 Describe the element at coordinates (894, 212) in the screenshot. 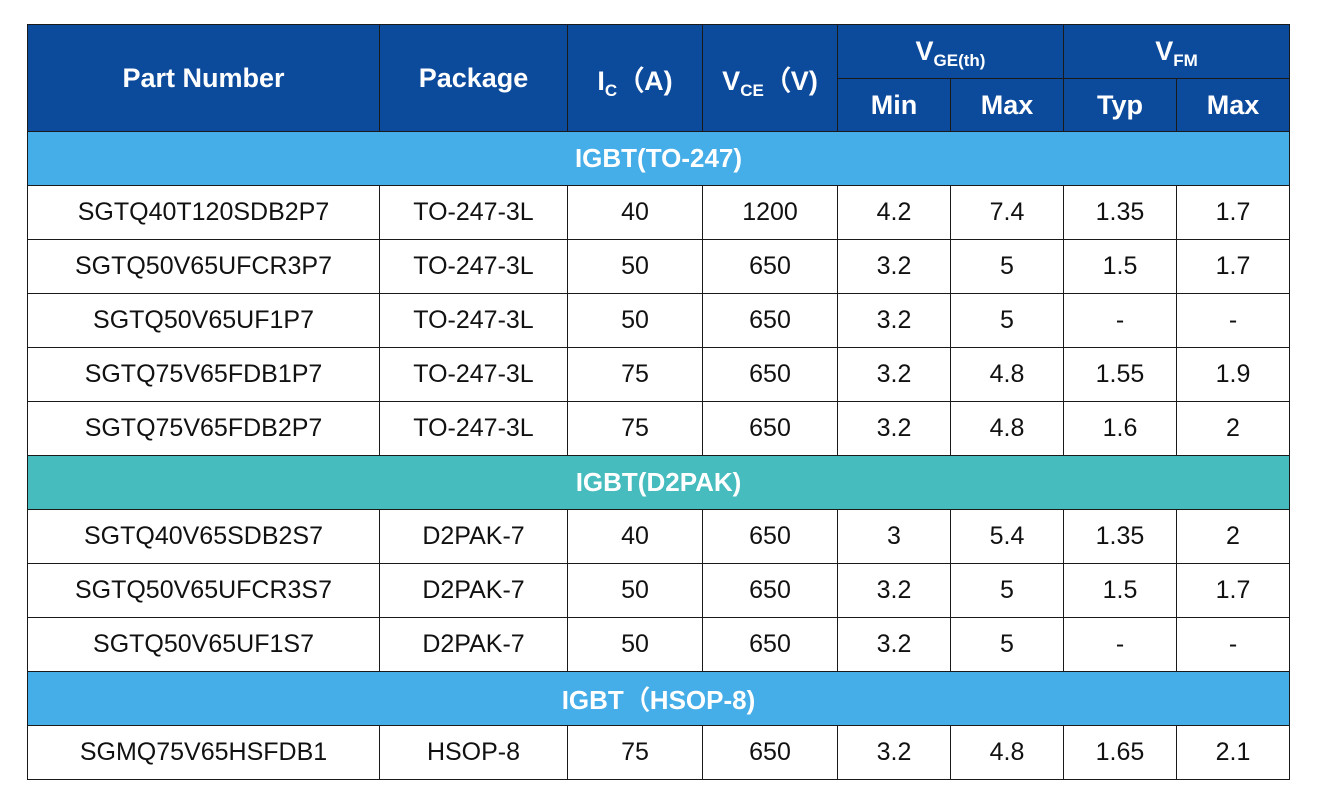

I see `cell-vge-min: 4.2` at that location.